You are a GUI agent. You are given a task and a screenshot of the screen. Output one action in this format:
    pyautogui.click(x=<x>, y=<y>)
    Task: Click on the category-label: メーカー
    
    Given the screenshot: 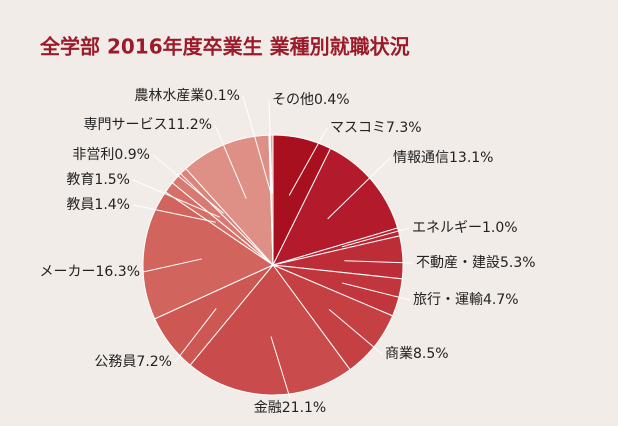 What is the action you would take?
    pyautogui.click(x=68, y=272)
    